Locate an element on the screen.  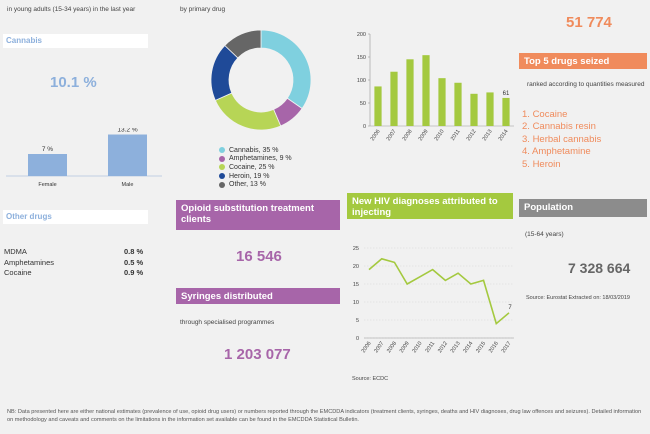
legend-label: Amphetamines, 9 % is located at coordinates (260, 159).